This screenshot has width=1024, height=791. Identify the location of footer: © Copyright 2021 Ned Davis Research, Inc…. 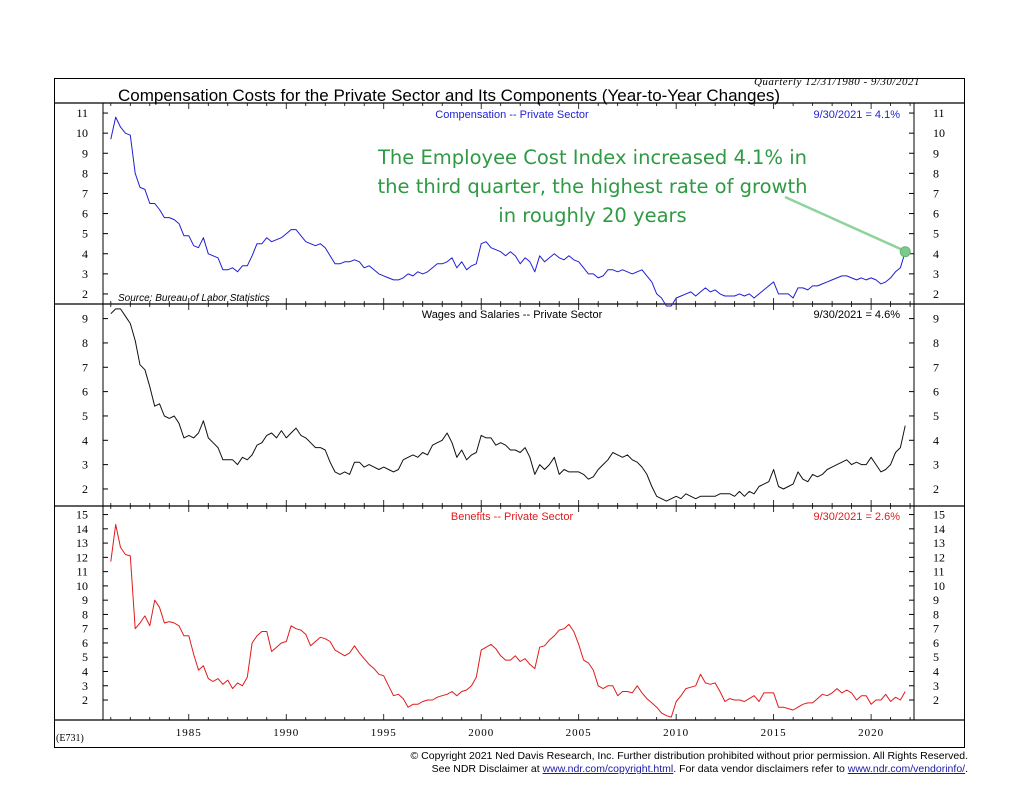
(690, 763).